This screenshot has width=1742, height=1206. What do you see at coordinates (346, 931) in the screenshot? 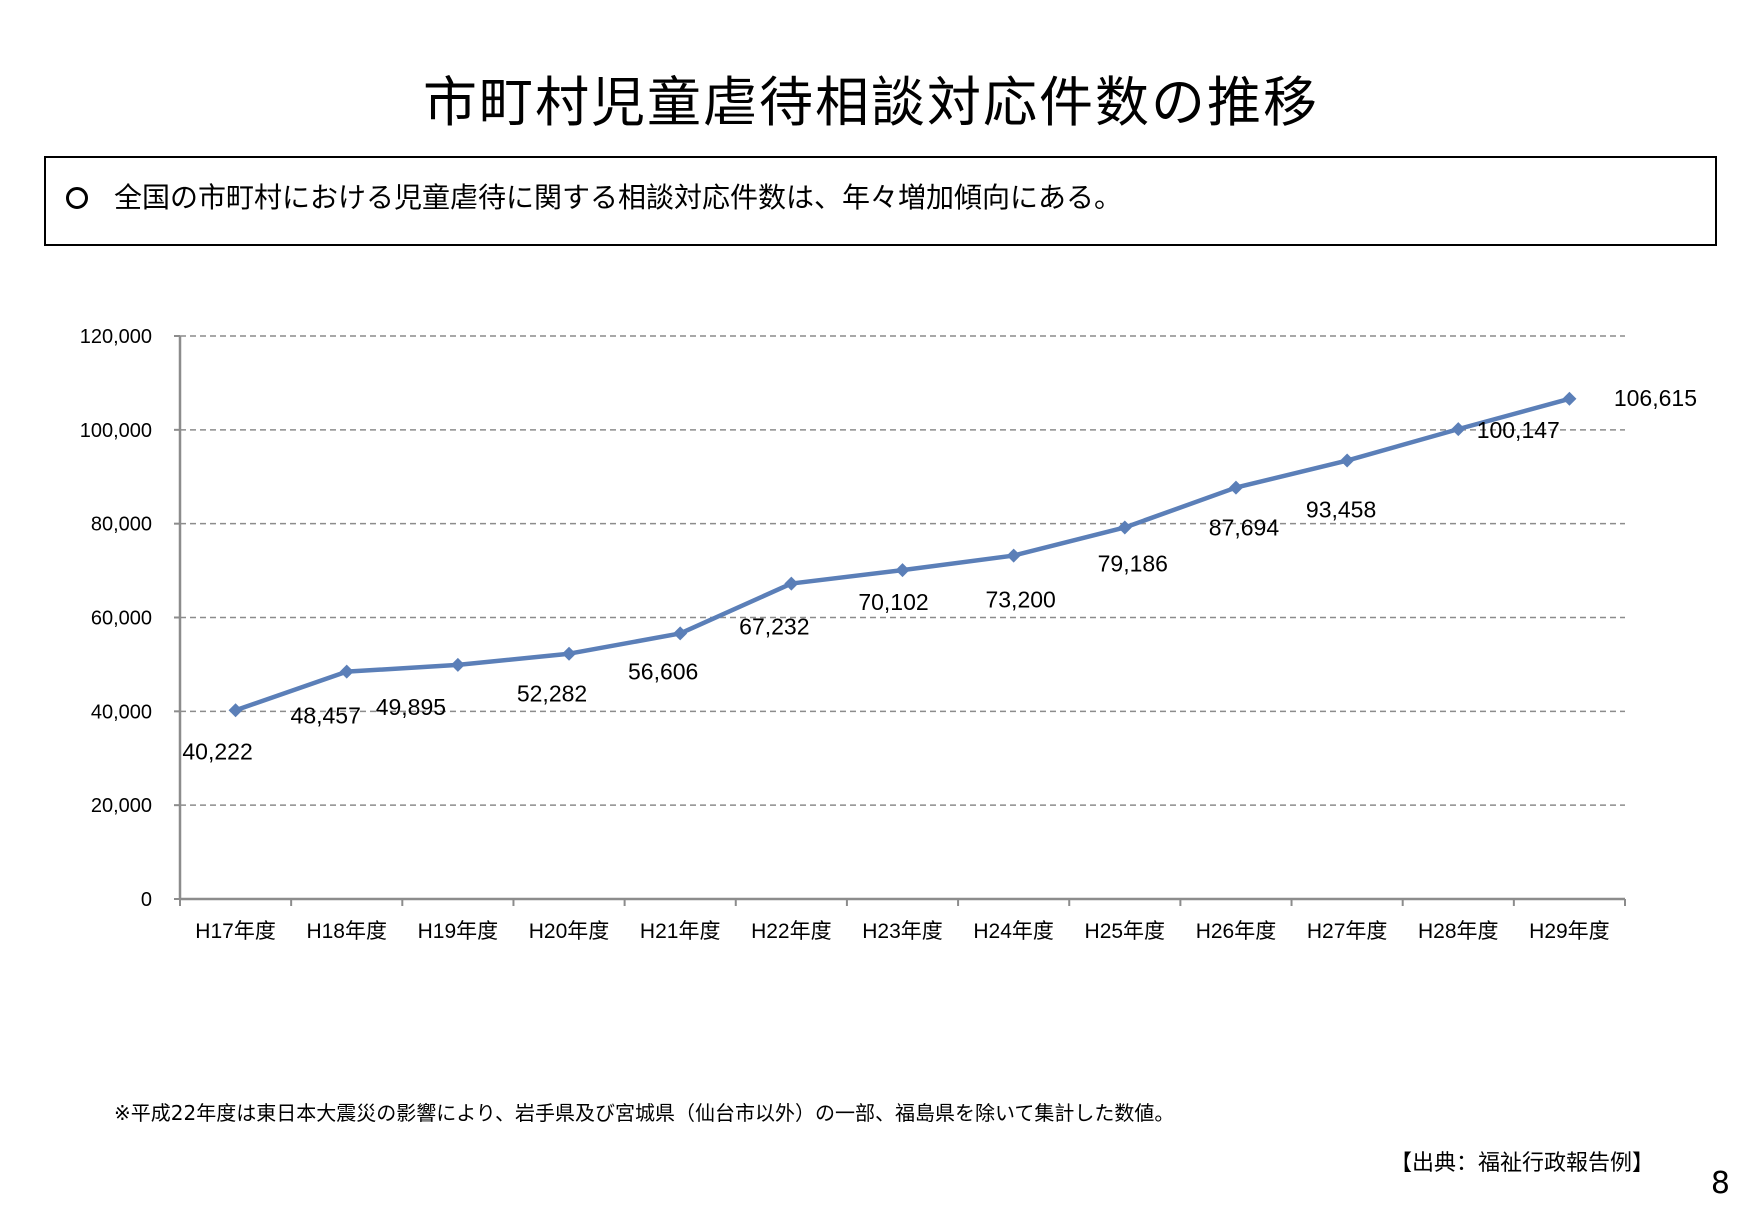
I see `x-tick-label: H18年度` at bounding box center [346, 931].